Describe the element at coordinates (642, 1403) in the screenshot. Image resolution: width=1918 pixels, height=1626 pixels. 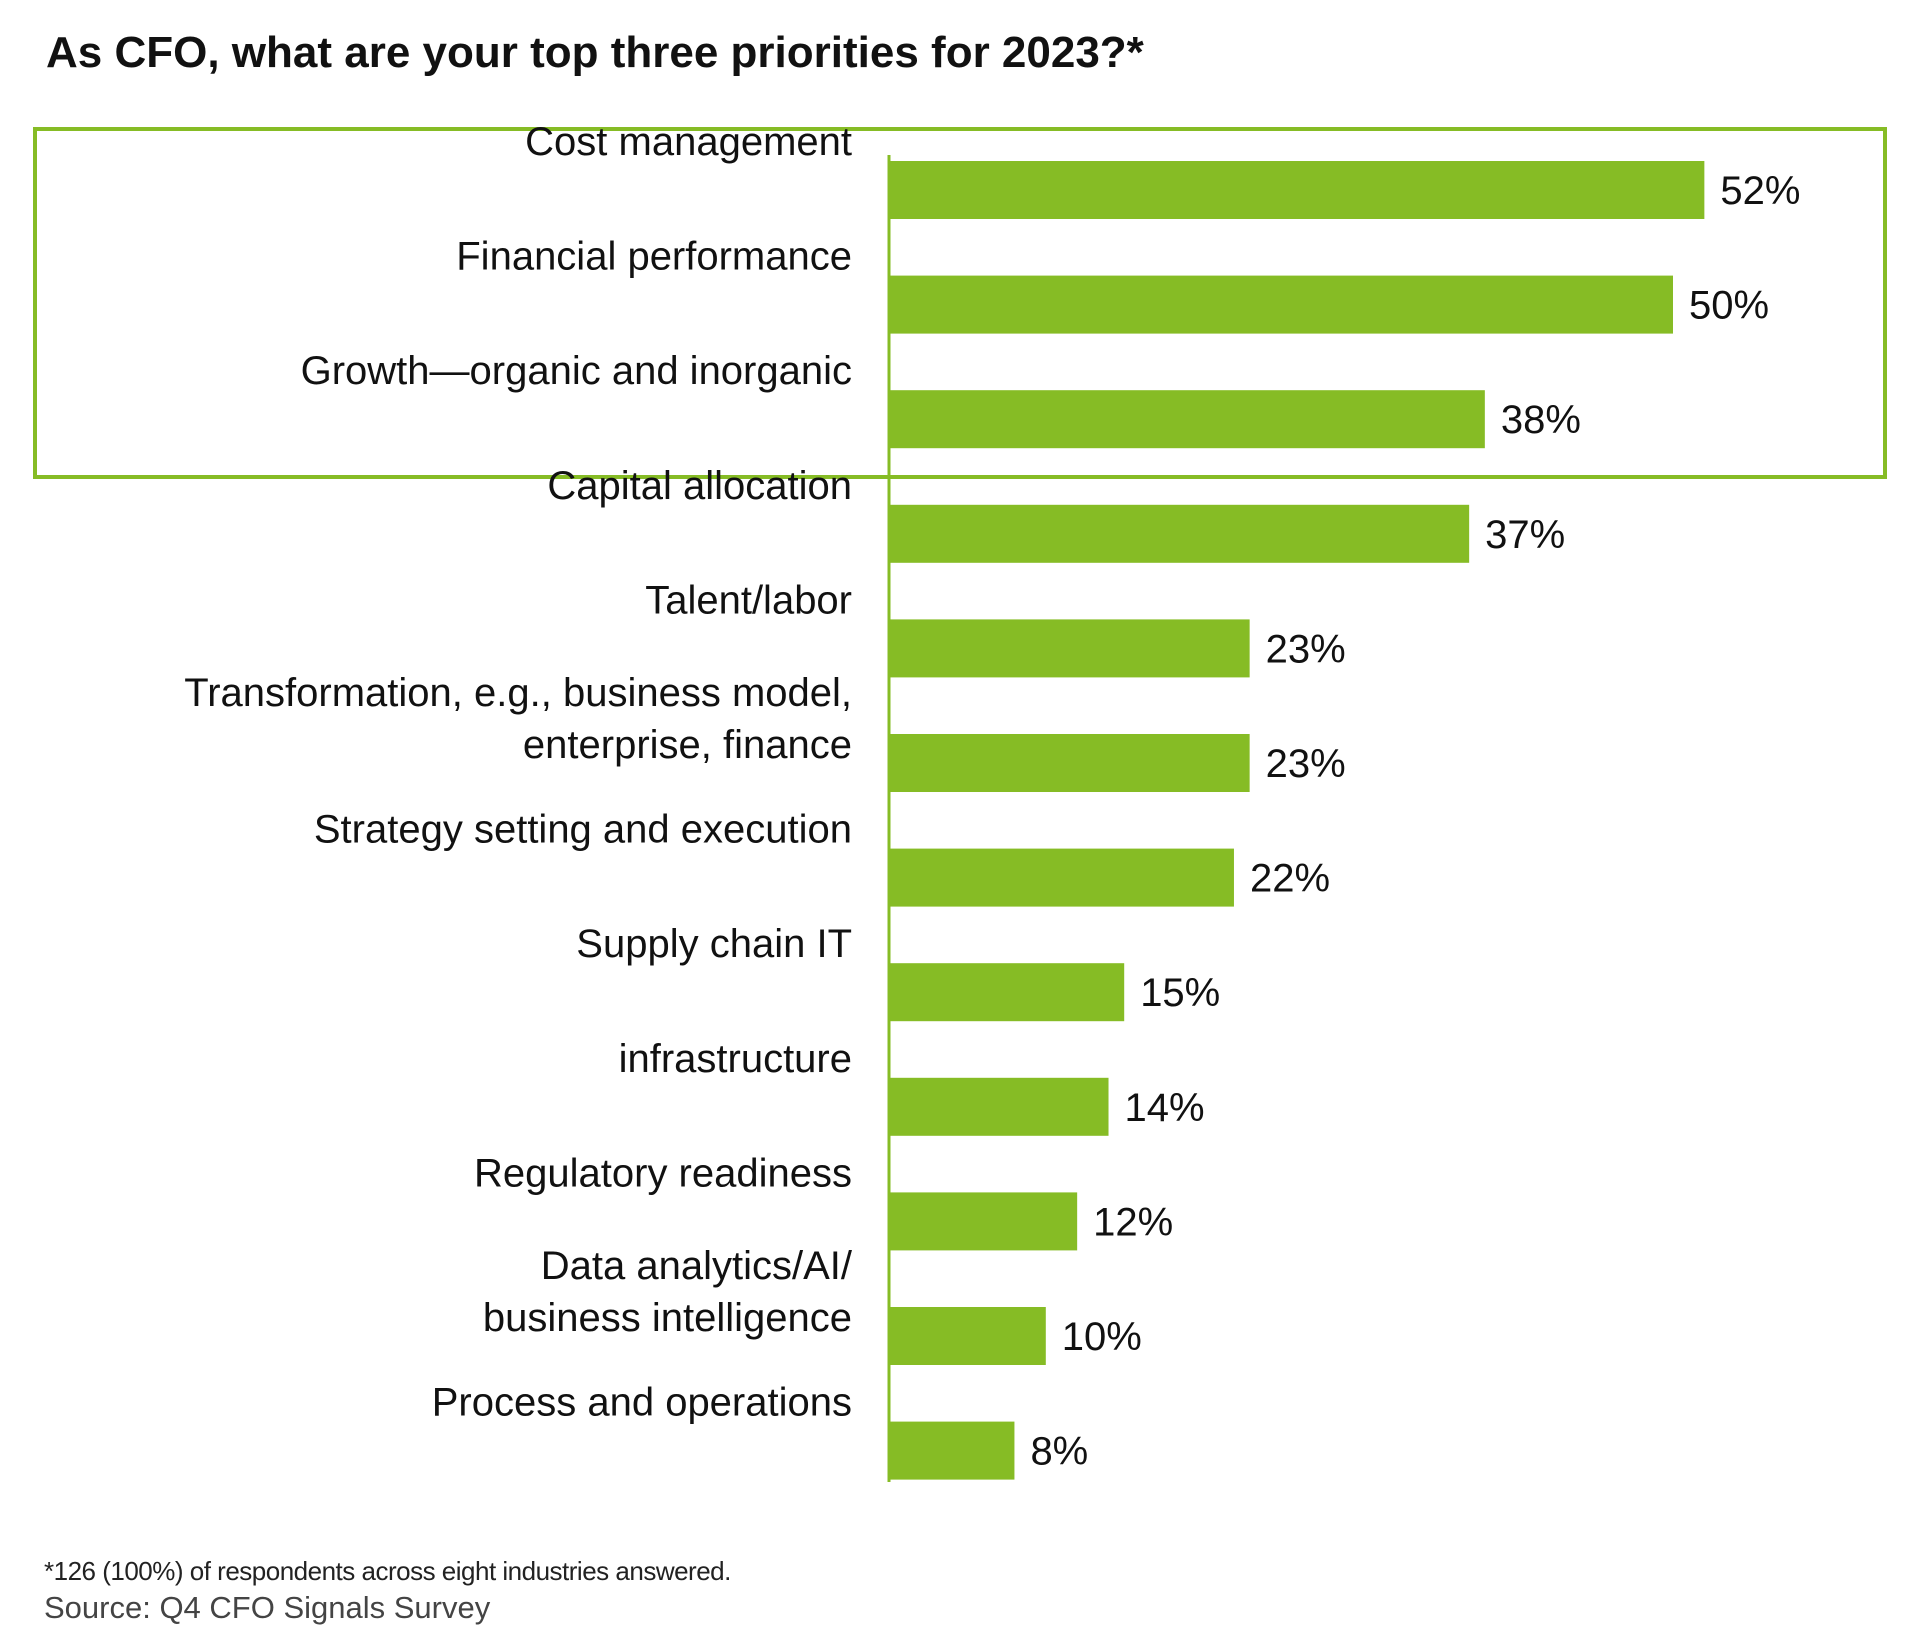
I see `category-label-12: Process and operations` at that location.